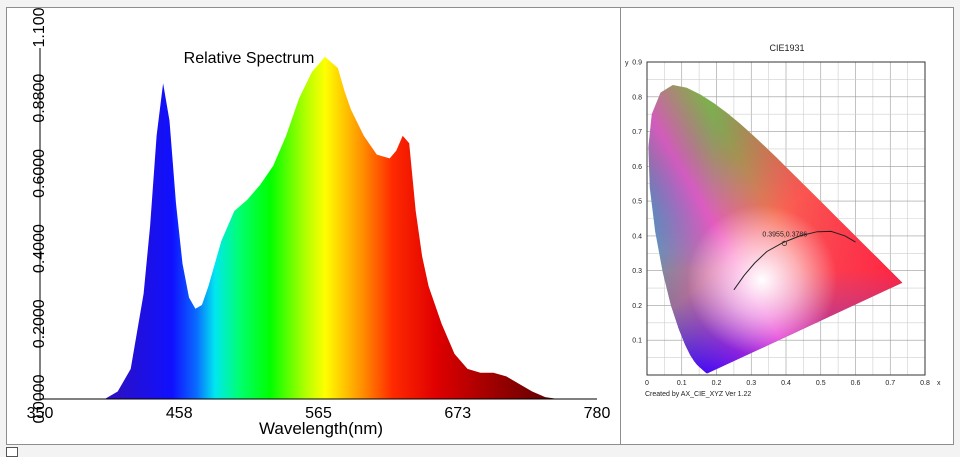  Describe the element at coordinates (318, 413) in the screenshot. I see `x-tick-label: 565` at that location.